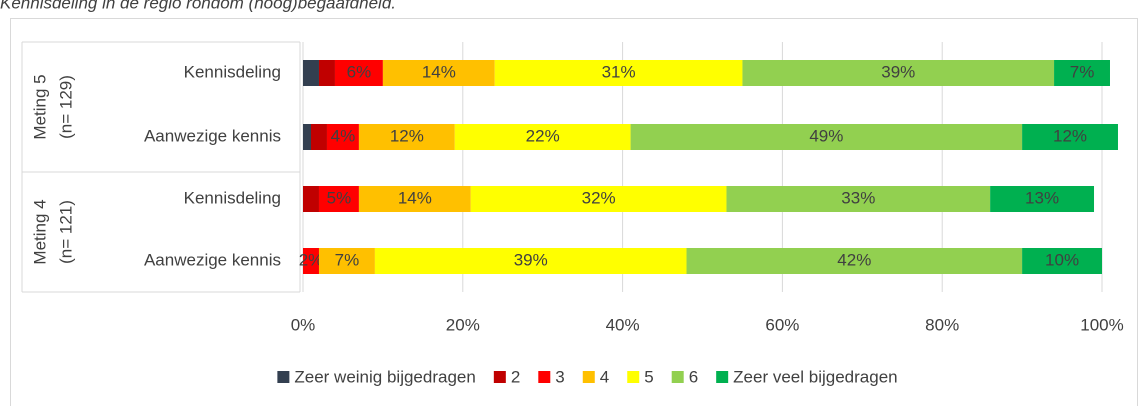 This screenshot has width=1145, height=406. I want to click on x-tick-label: 40%, so click(623, 324).